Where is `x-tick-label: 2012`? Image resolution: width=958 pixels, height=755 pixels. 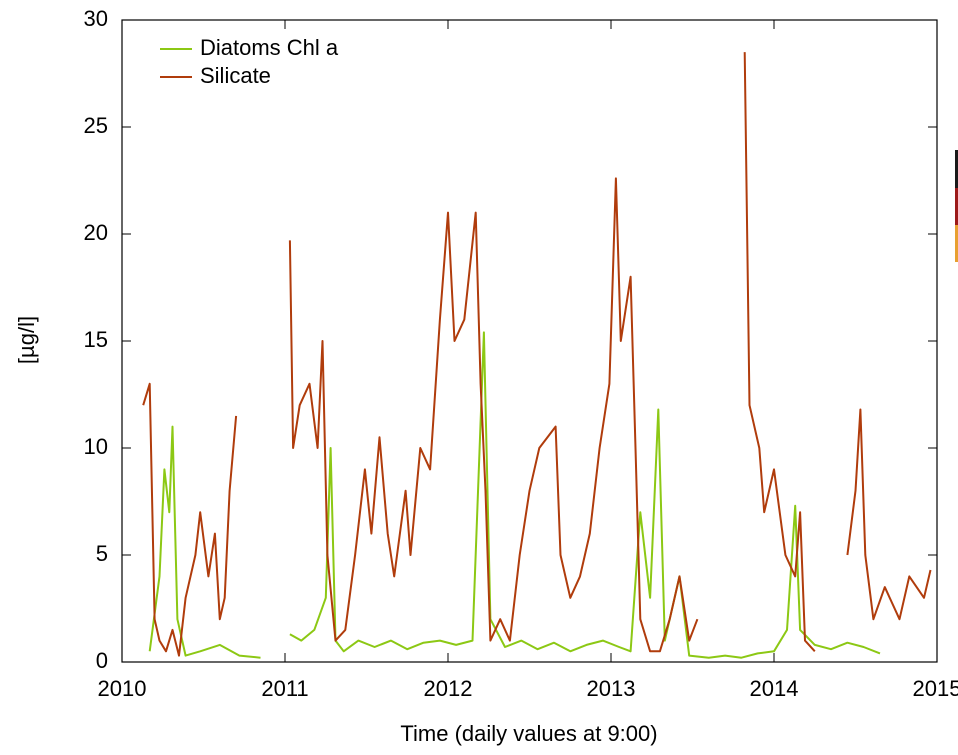
x-tick-label: 2012 is located at coordinates (448, 688).